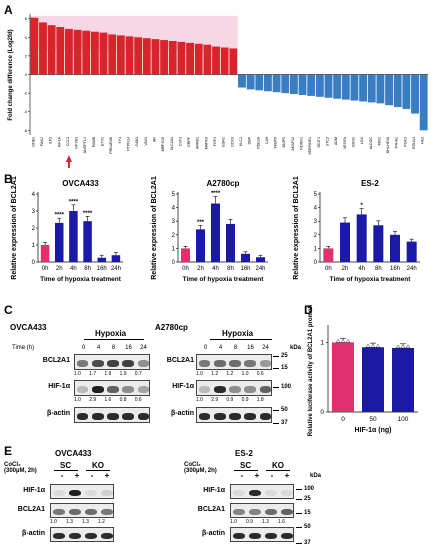 Image resolution: width=433 pixels, height=550 pixels. I want to click on blot-quantification: 1.0 2.9 0.9 0.9 1.8, so click(234, 400).